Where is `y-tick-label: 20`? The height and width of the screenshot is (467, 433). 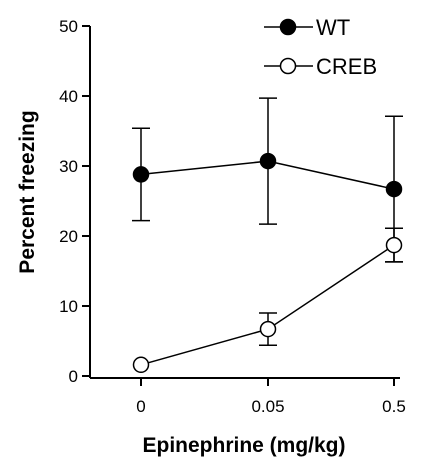
y-tick-label: 20 is located at coordinates (68, 236).